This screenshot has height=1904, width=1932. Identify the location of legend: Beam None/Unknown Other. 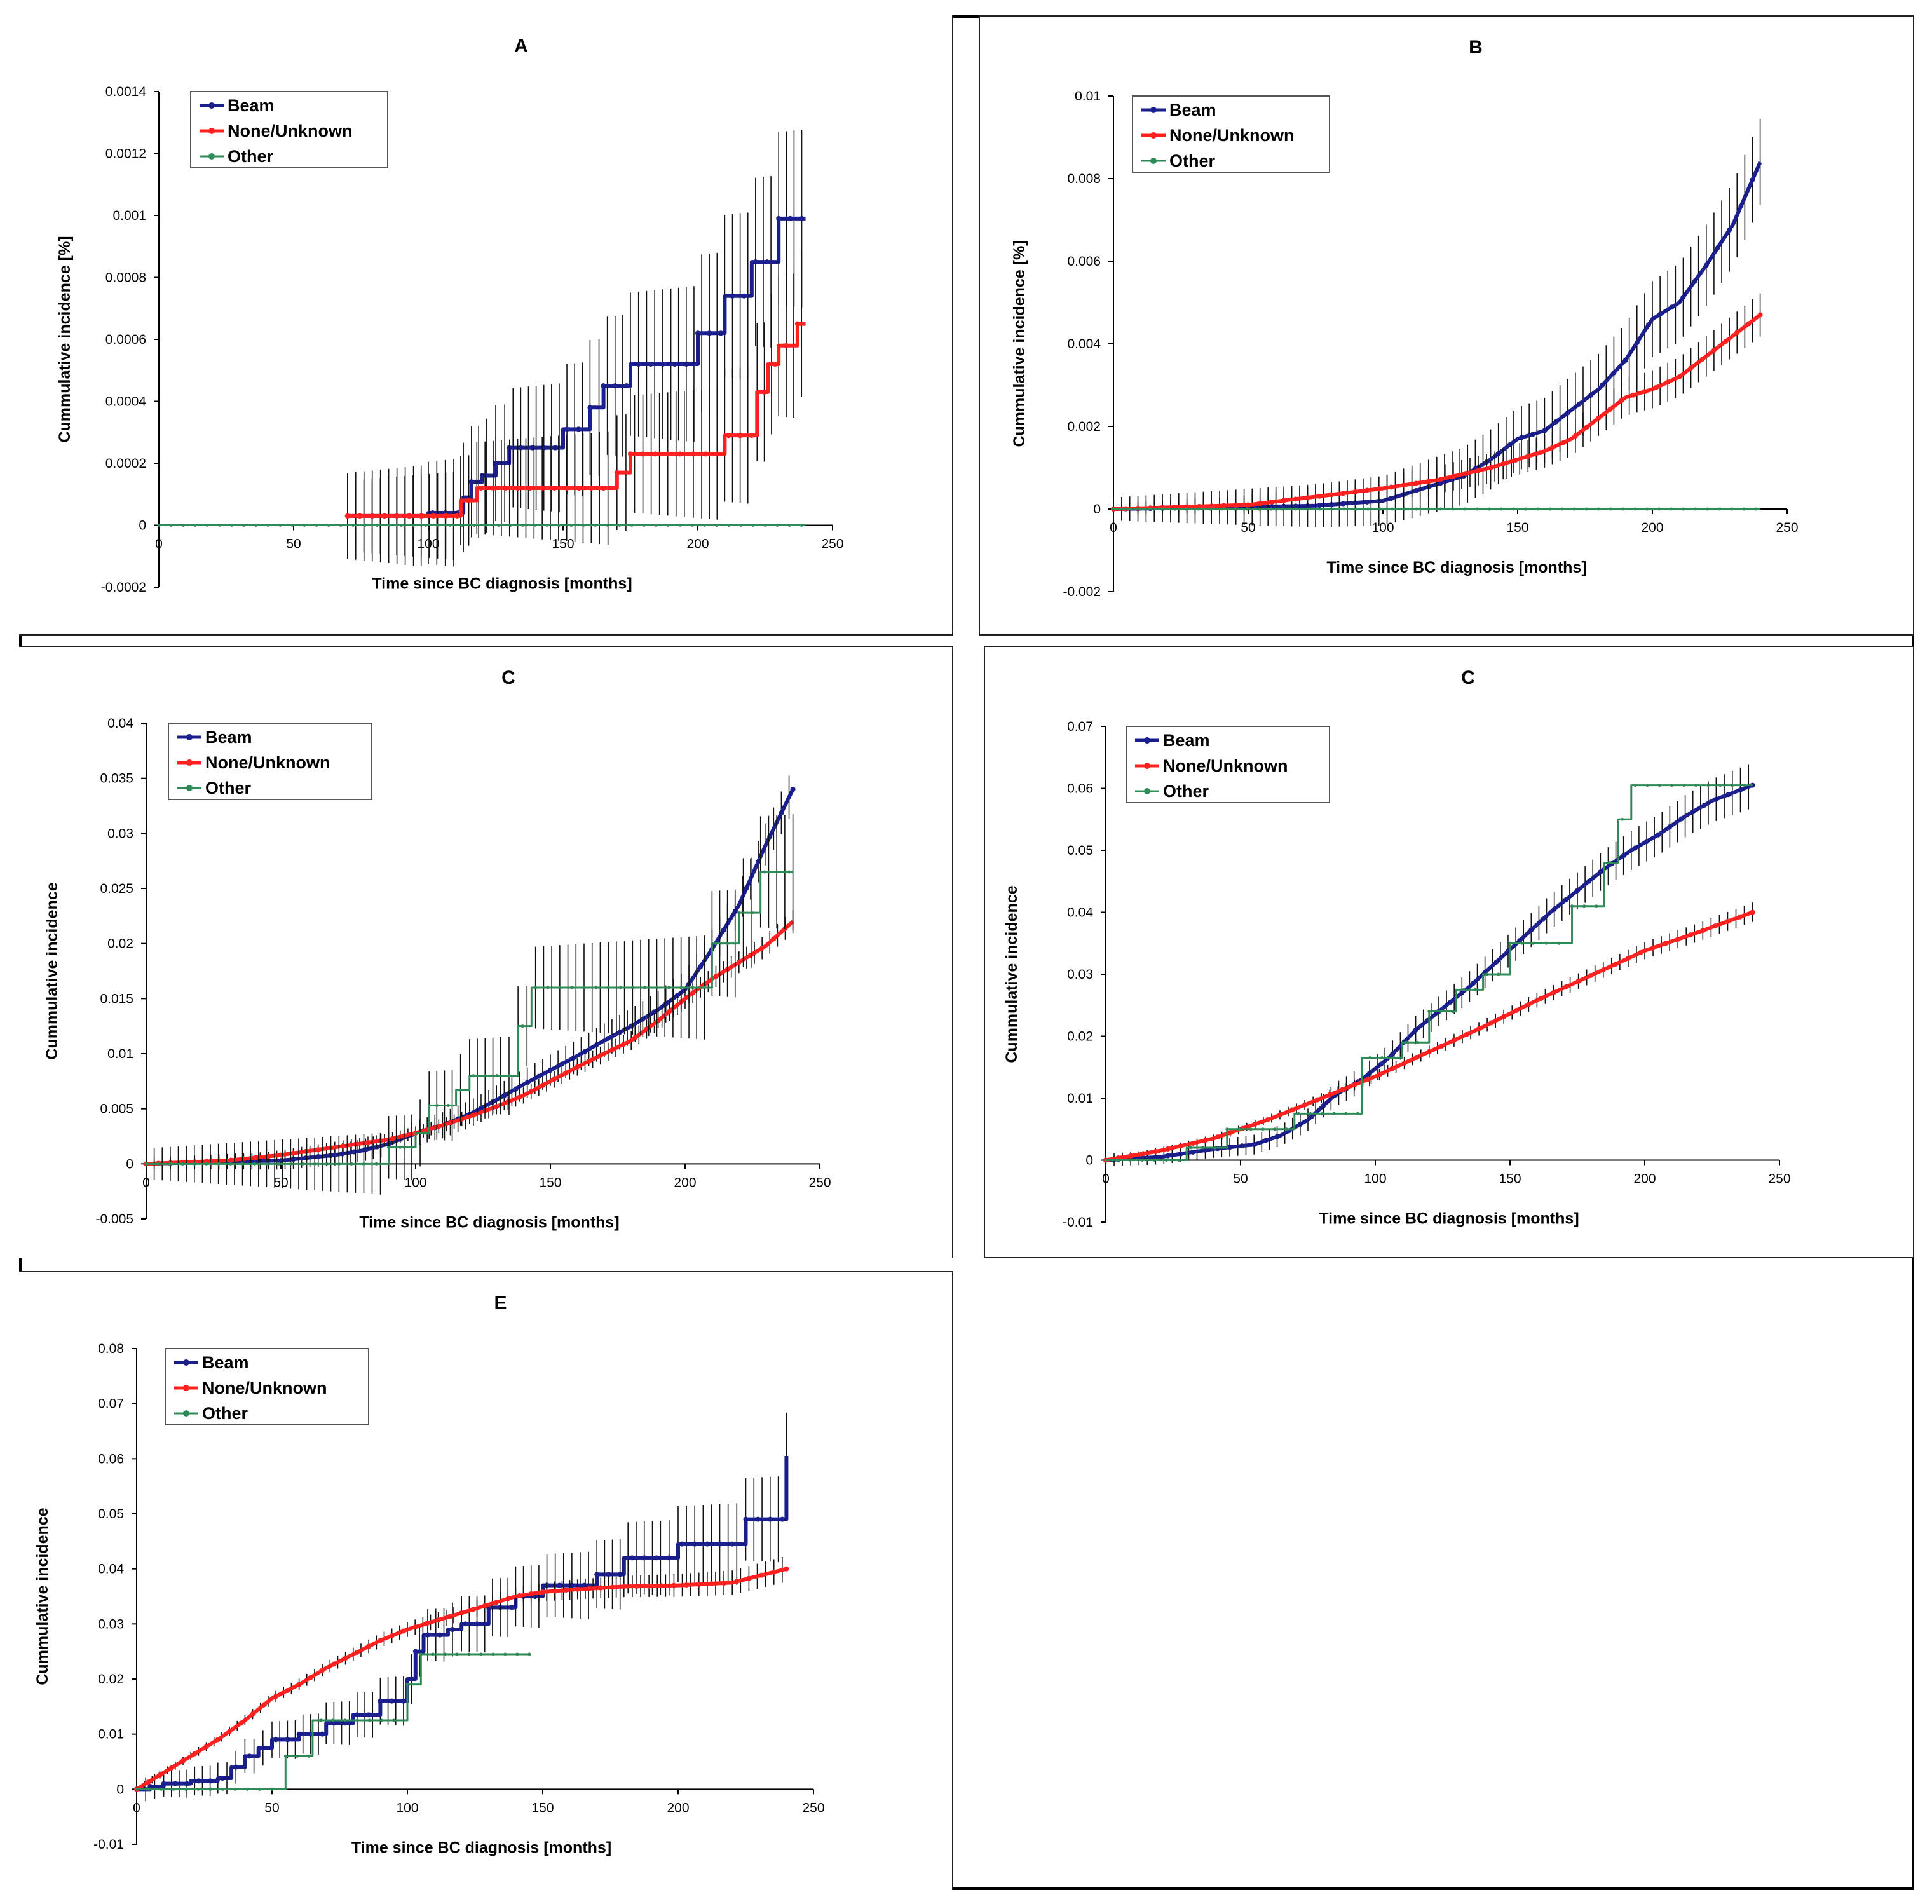
(270, 761).